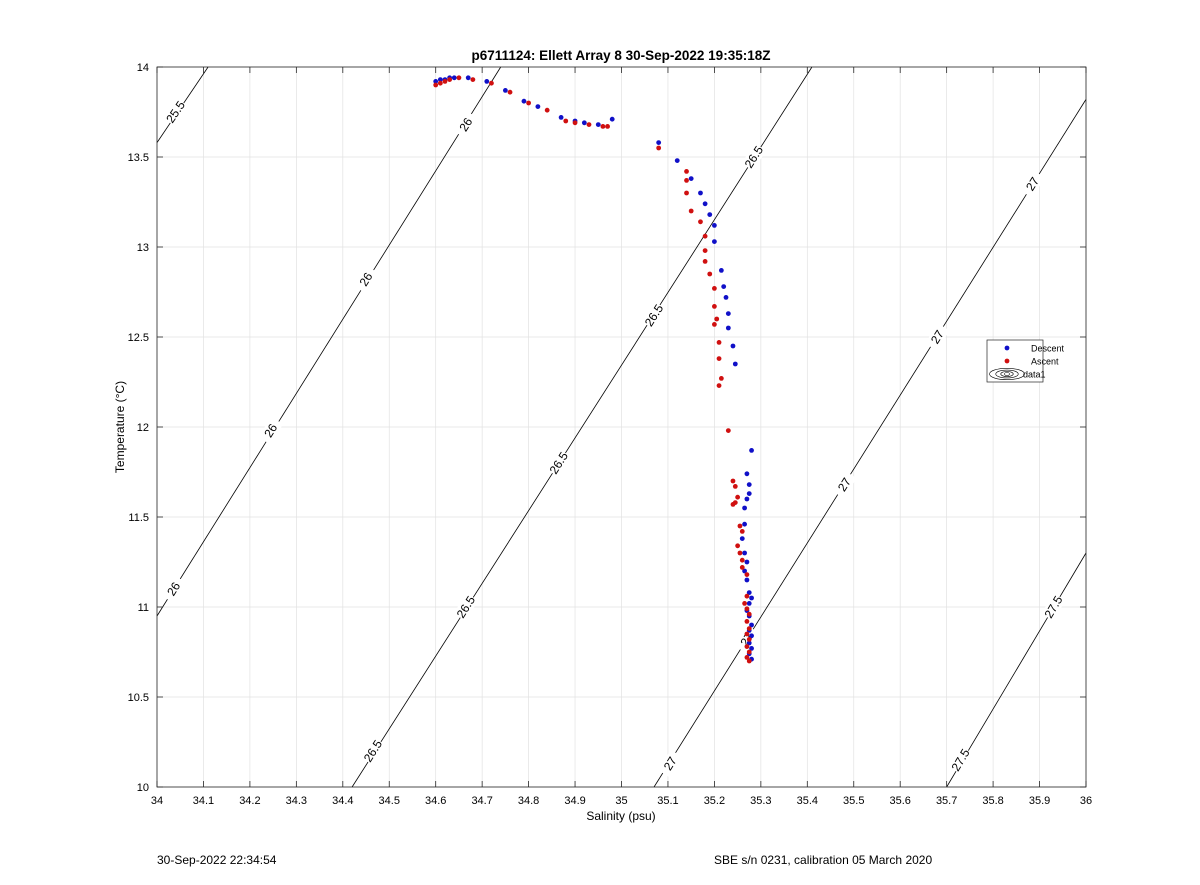 The width and height of the screenshot is (1200, 885). What do you see at coordinates (157, 801) in the screenshot?
I see `x-tick-label: 34` at bounding box center [157, 801].